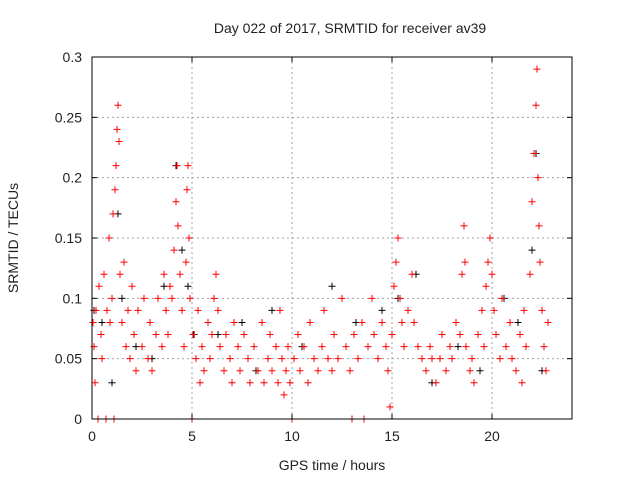 The image size is (640, 480). Describe the element at coordinates (392, 436) in the screenshot. I see `x-tick-label: 15` at that location.